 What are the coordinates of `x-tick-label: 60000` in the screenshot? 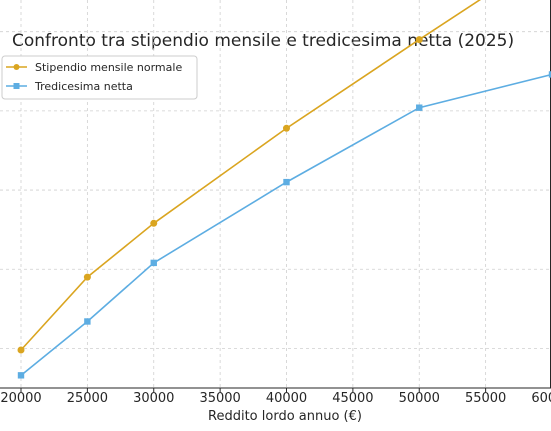 It's located at (541, 398).